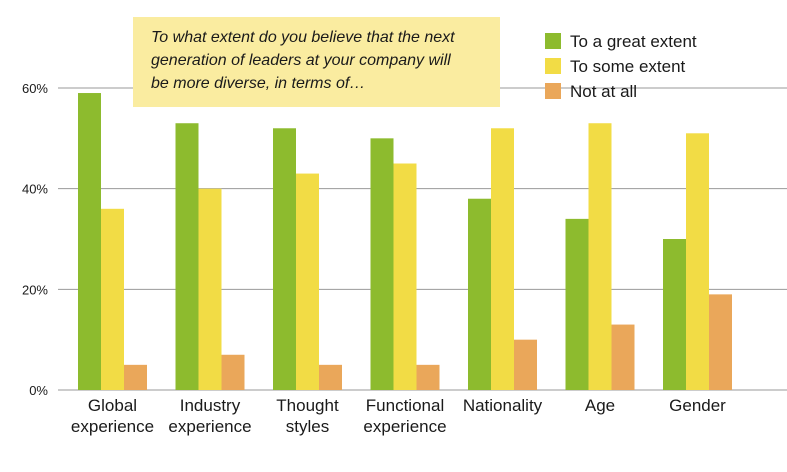  Describe the element at coordinates (503, 405) in the screenshot. I see `category-label-4-0: Nationality` at that location.